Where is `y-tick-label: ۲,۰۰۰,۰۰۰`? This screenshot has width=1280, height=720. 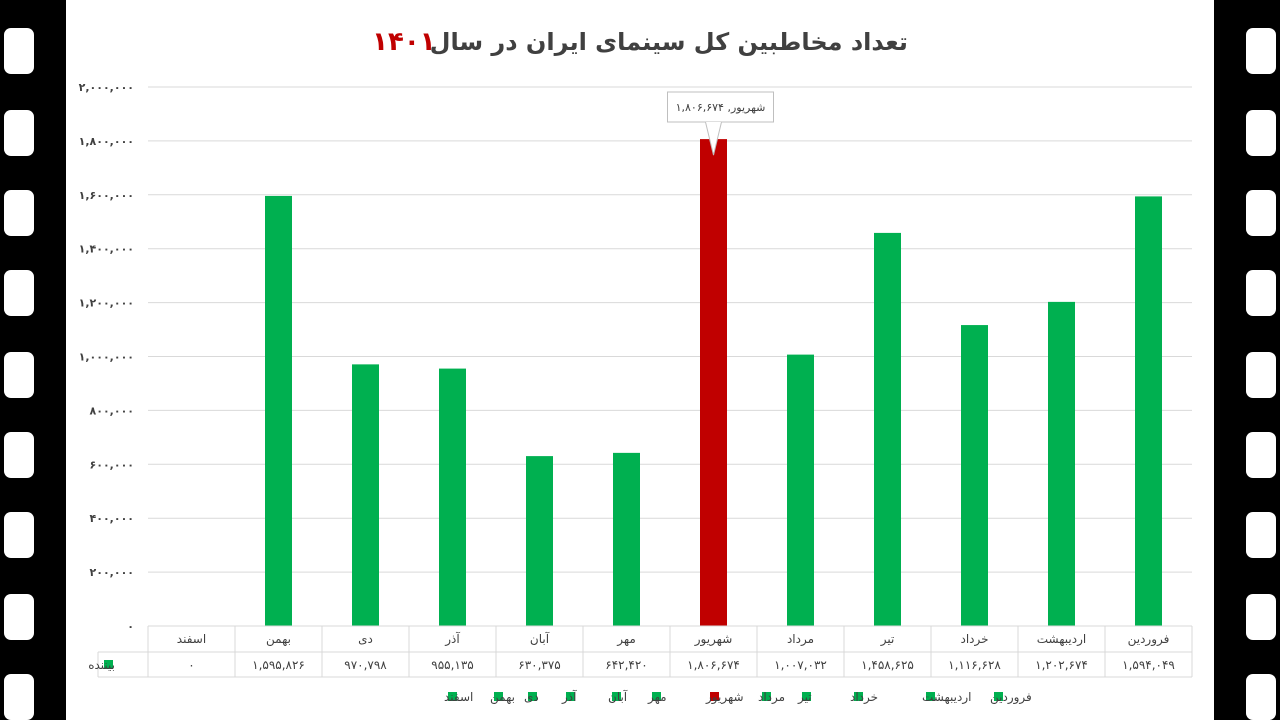
y-tick-label: ۲,۰۰۰,۰۰۰ is located at coordinates (106, 87).